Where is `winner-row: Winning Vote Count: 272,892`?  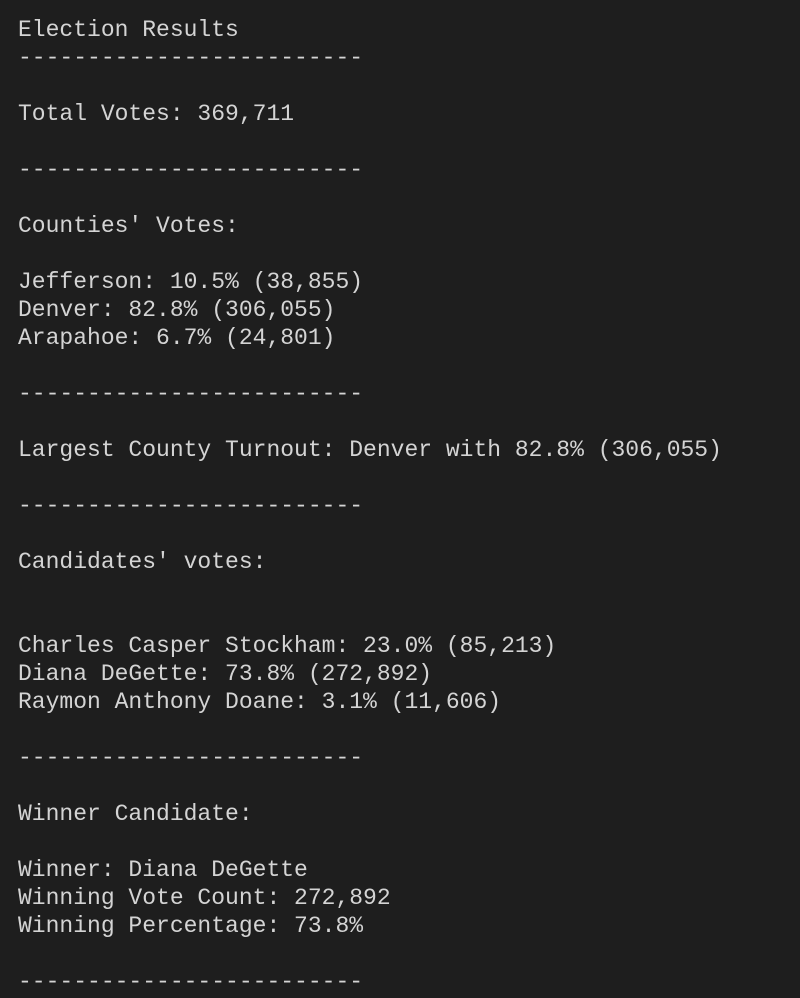
winner-row: Winning Vote Count: 272,892 is located at coordinates (204, 898).